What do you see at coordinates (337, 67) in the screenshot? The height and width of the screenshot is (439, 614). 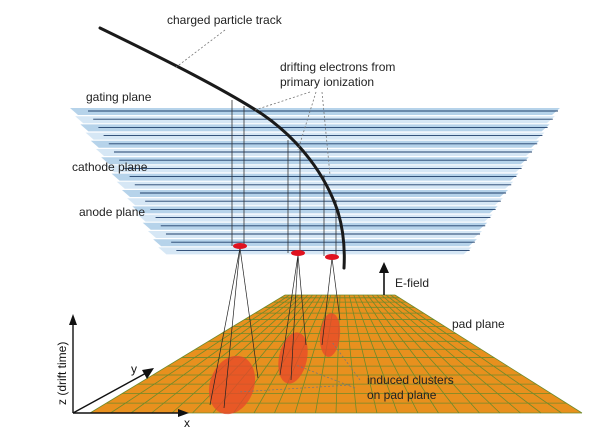 I see `label-drifting-1: drifting electrons from` at bounding box center [337, 67].